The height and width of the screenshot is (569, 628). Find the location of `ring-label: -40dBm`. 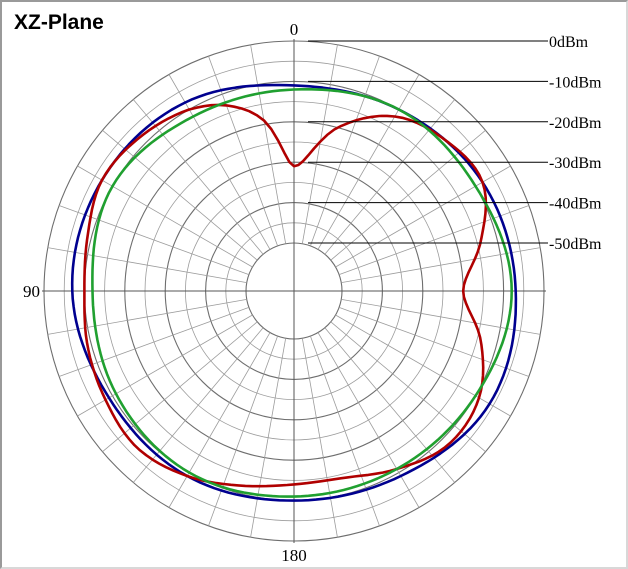

ring-label: -40dBm is located at coordinates (575, 204).